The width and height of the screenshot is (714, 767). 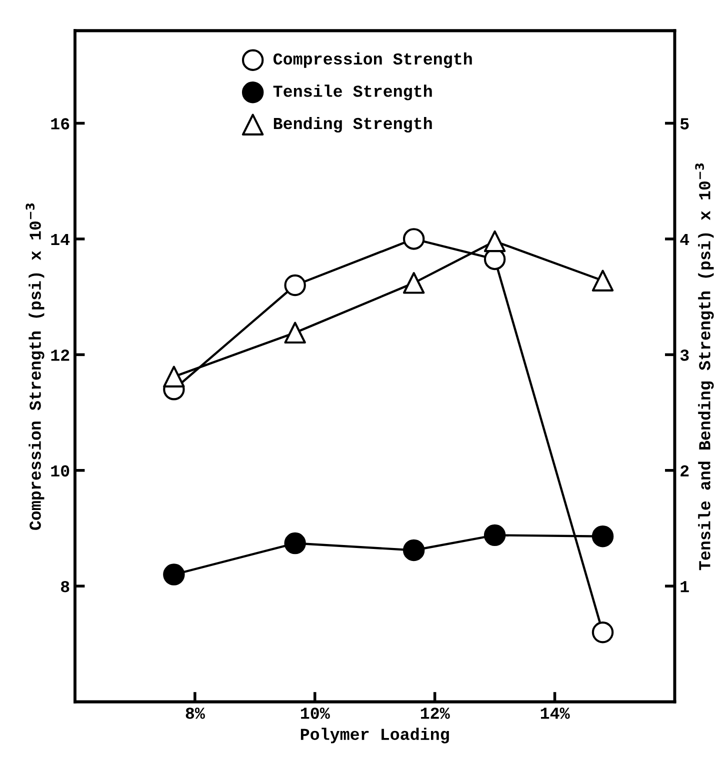 What do you see at coordinates (704, 366) in the screenshot?
I see `y2-axis-title: Tensile and Bending Strength (psi) x 10$^{−3}$` at bounding box center [704, 366].